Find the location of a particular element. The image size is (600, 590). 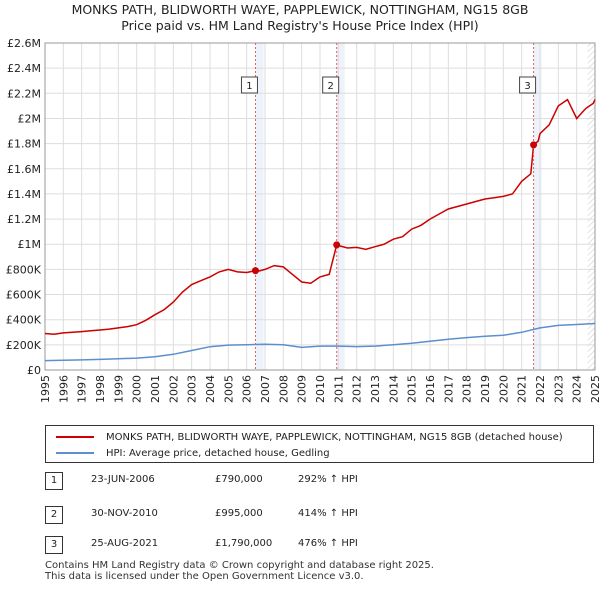

x-tick-label: 2012 is located at coordinates (357, 389).